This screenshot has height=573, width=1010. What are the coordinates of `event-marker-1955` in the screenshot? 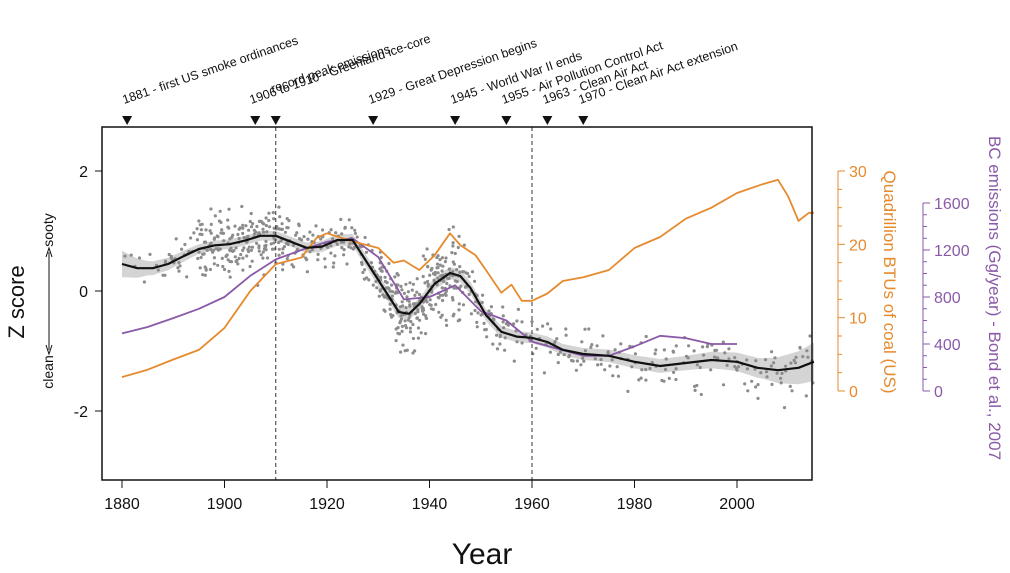 It's located at (506, 120).